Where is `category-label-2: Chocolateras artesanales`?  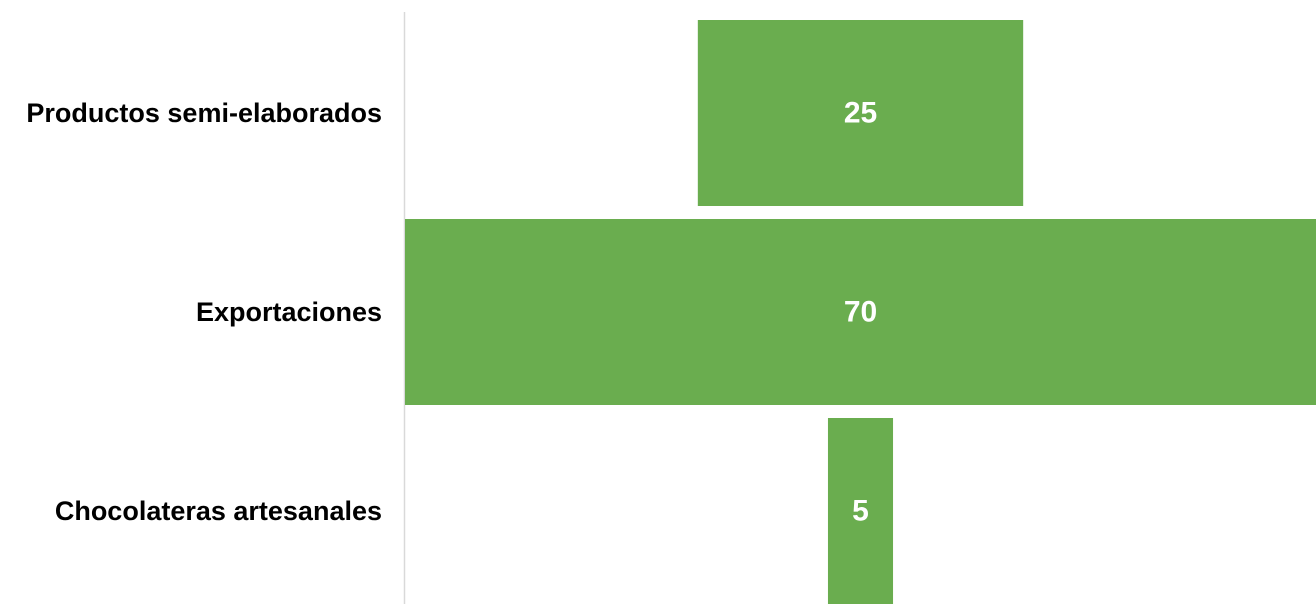
category-label-2: Chocolateras artesanales is located at coordinates (218, 511).